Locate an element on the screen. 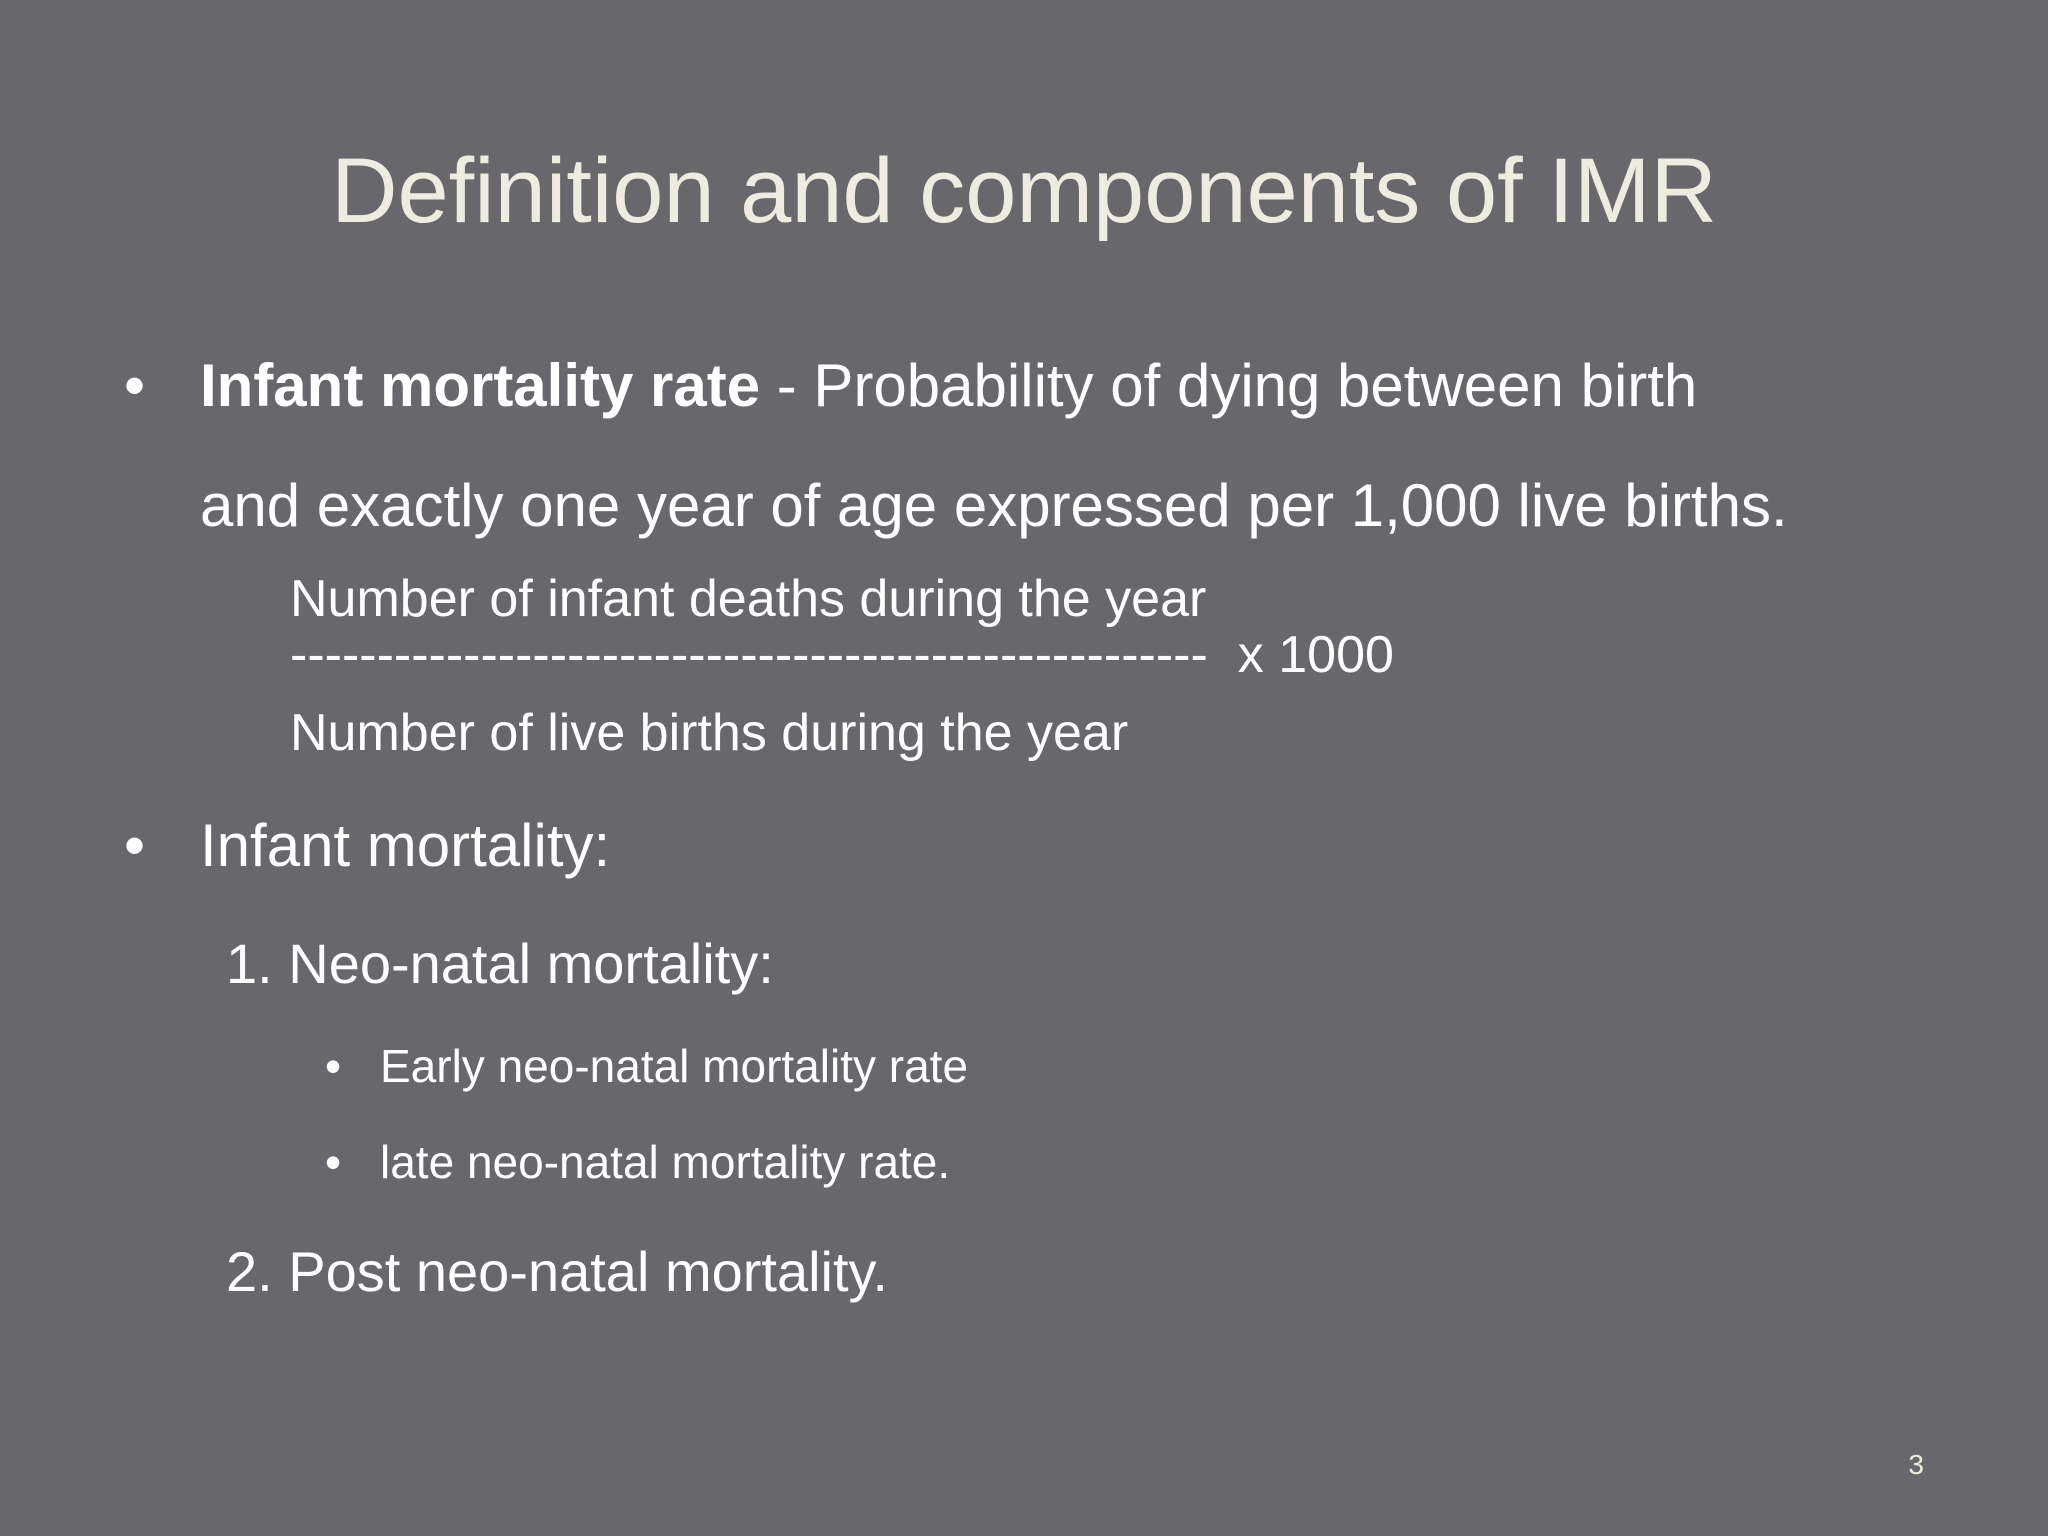  numbered-item-1: 1. Neo-natal mortality: is located at coordinates (500, 963).